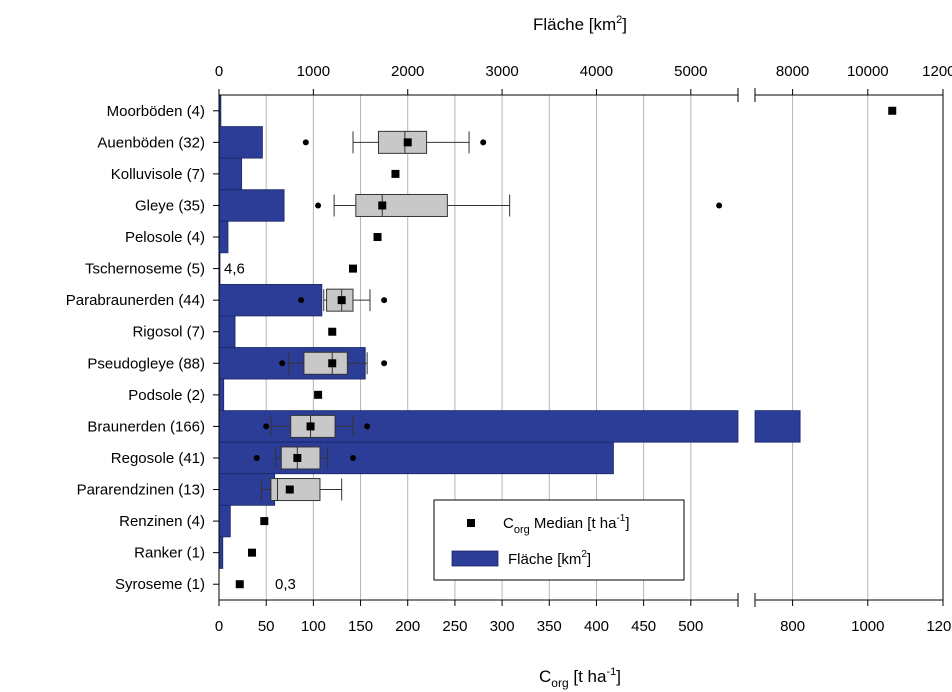  I want to click on category-label: Syroseme (1), so click(160, 584).